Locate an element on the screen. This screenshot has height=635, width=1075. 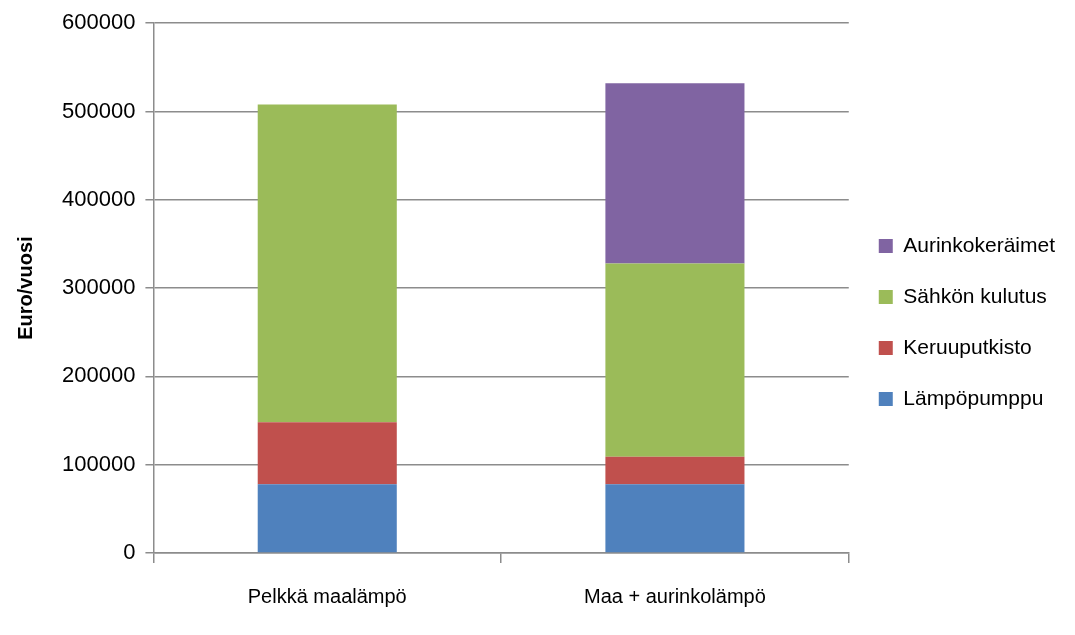
y-axis-title: Euro/vuosi is located at coordinates (24, 288).